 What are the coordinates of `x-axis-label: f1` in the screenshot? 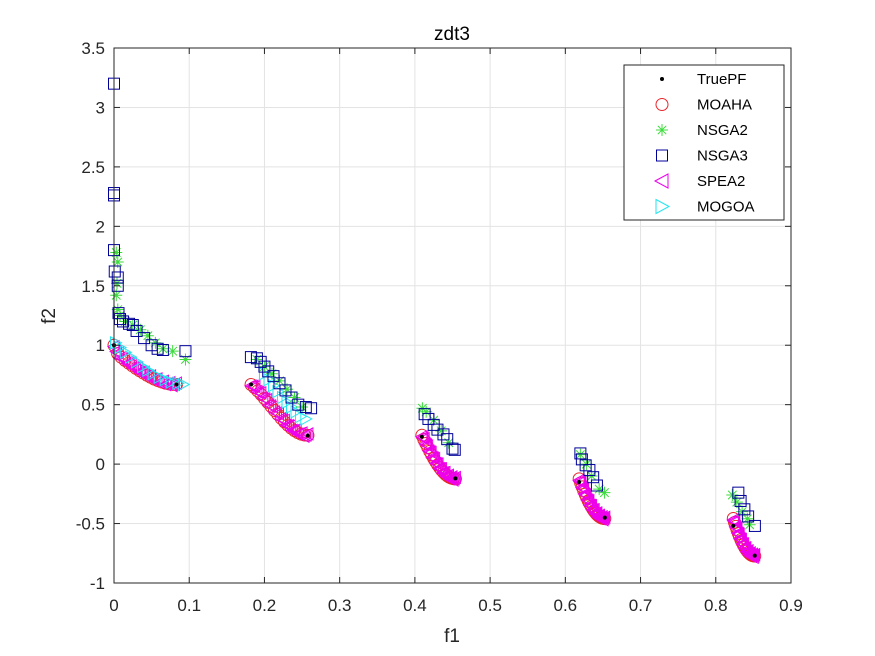 It's located at (452, 636).